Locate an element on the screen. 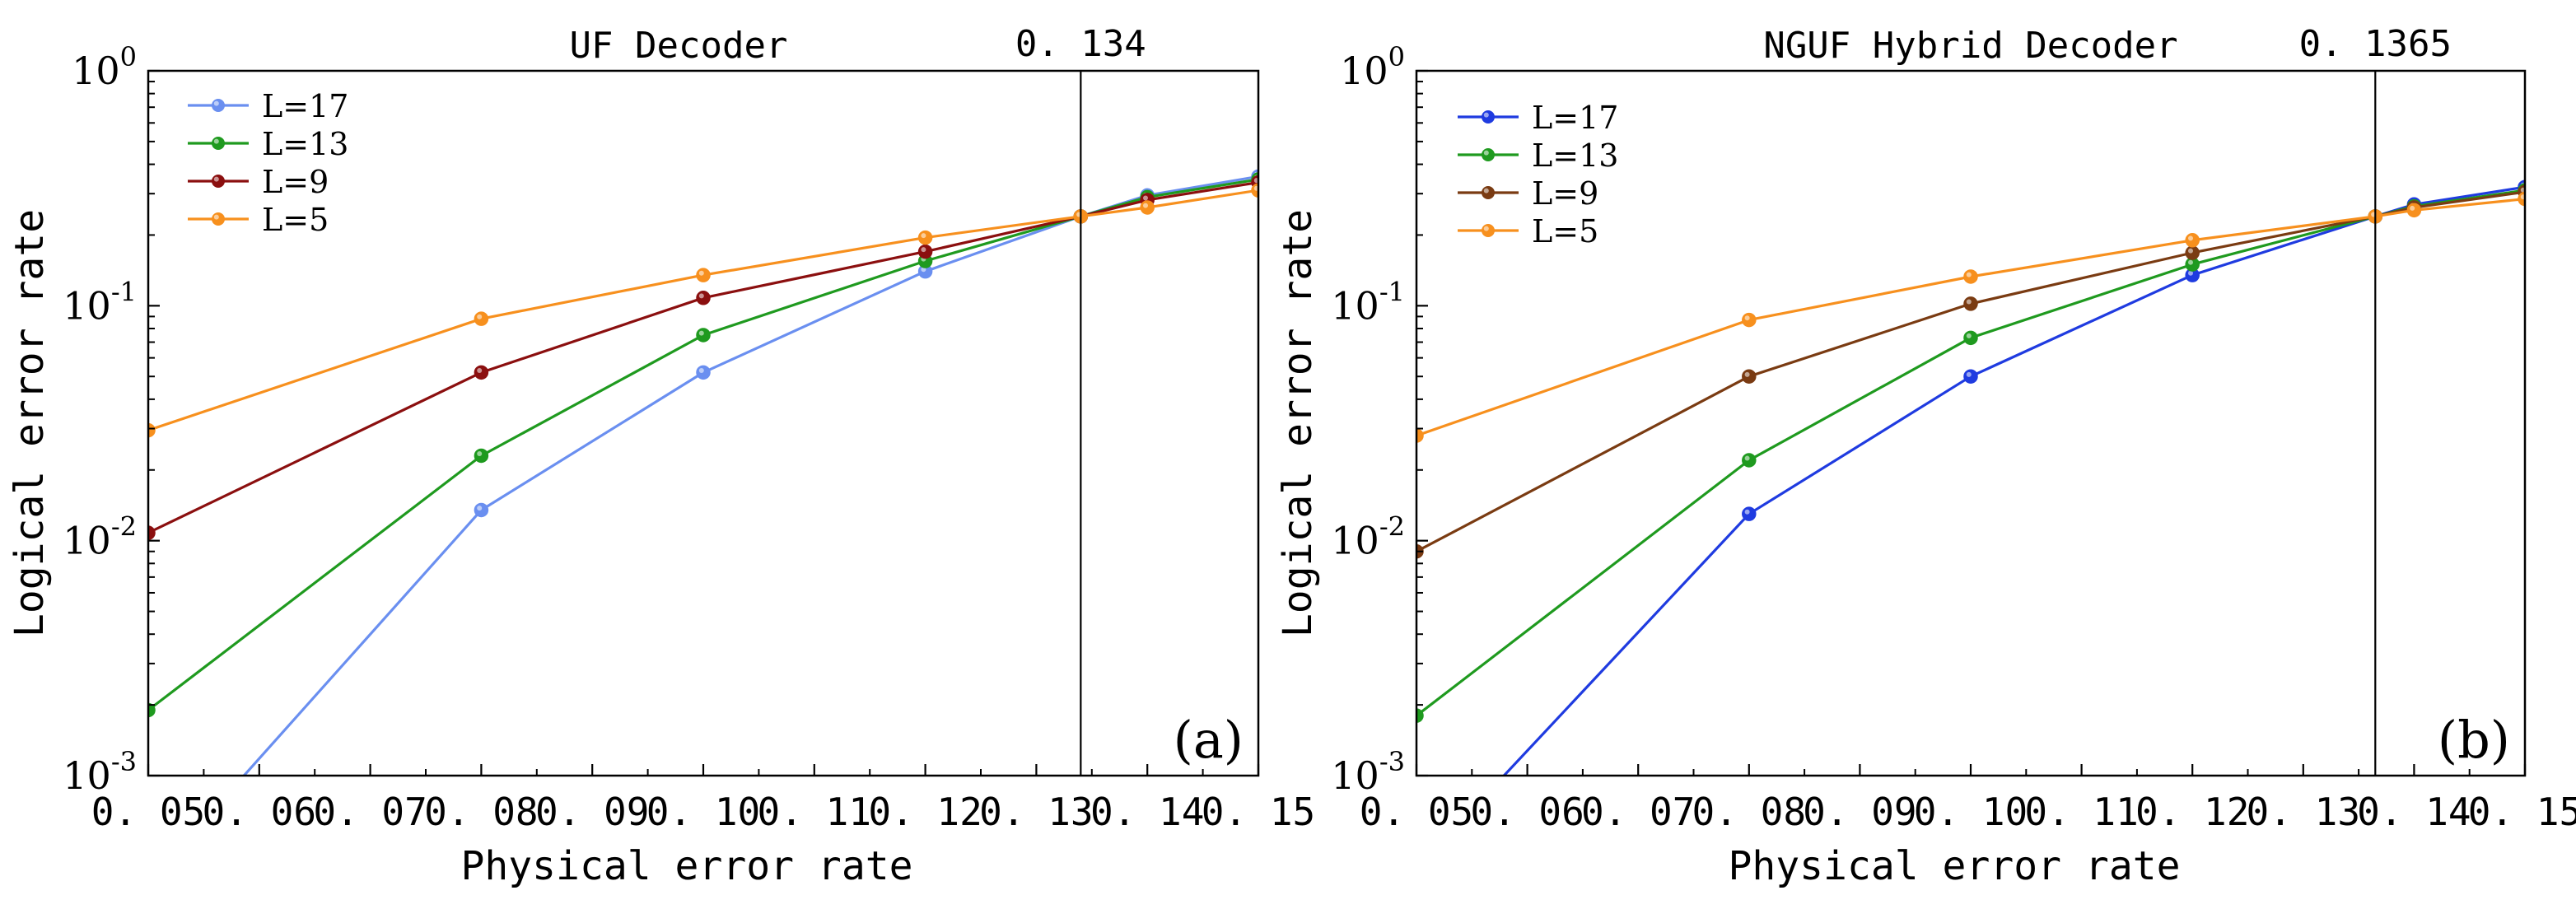 The image size is (2576, 909). y-tick-label: 10⁻¹ is located at coordinates (100, 302).